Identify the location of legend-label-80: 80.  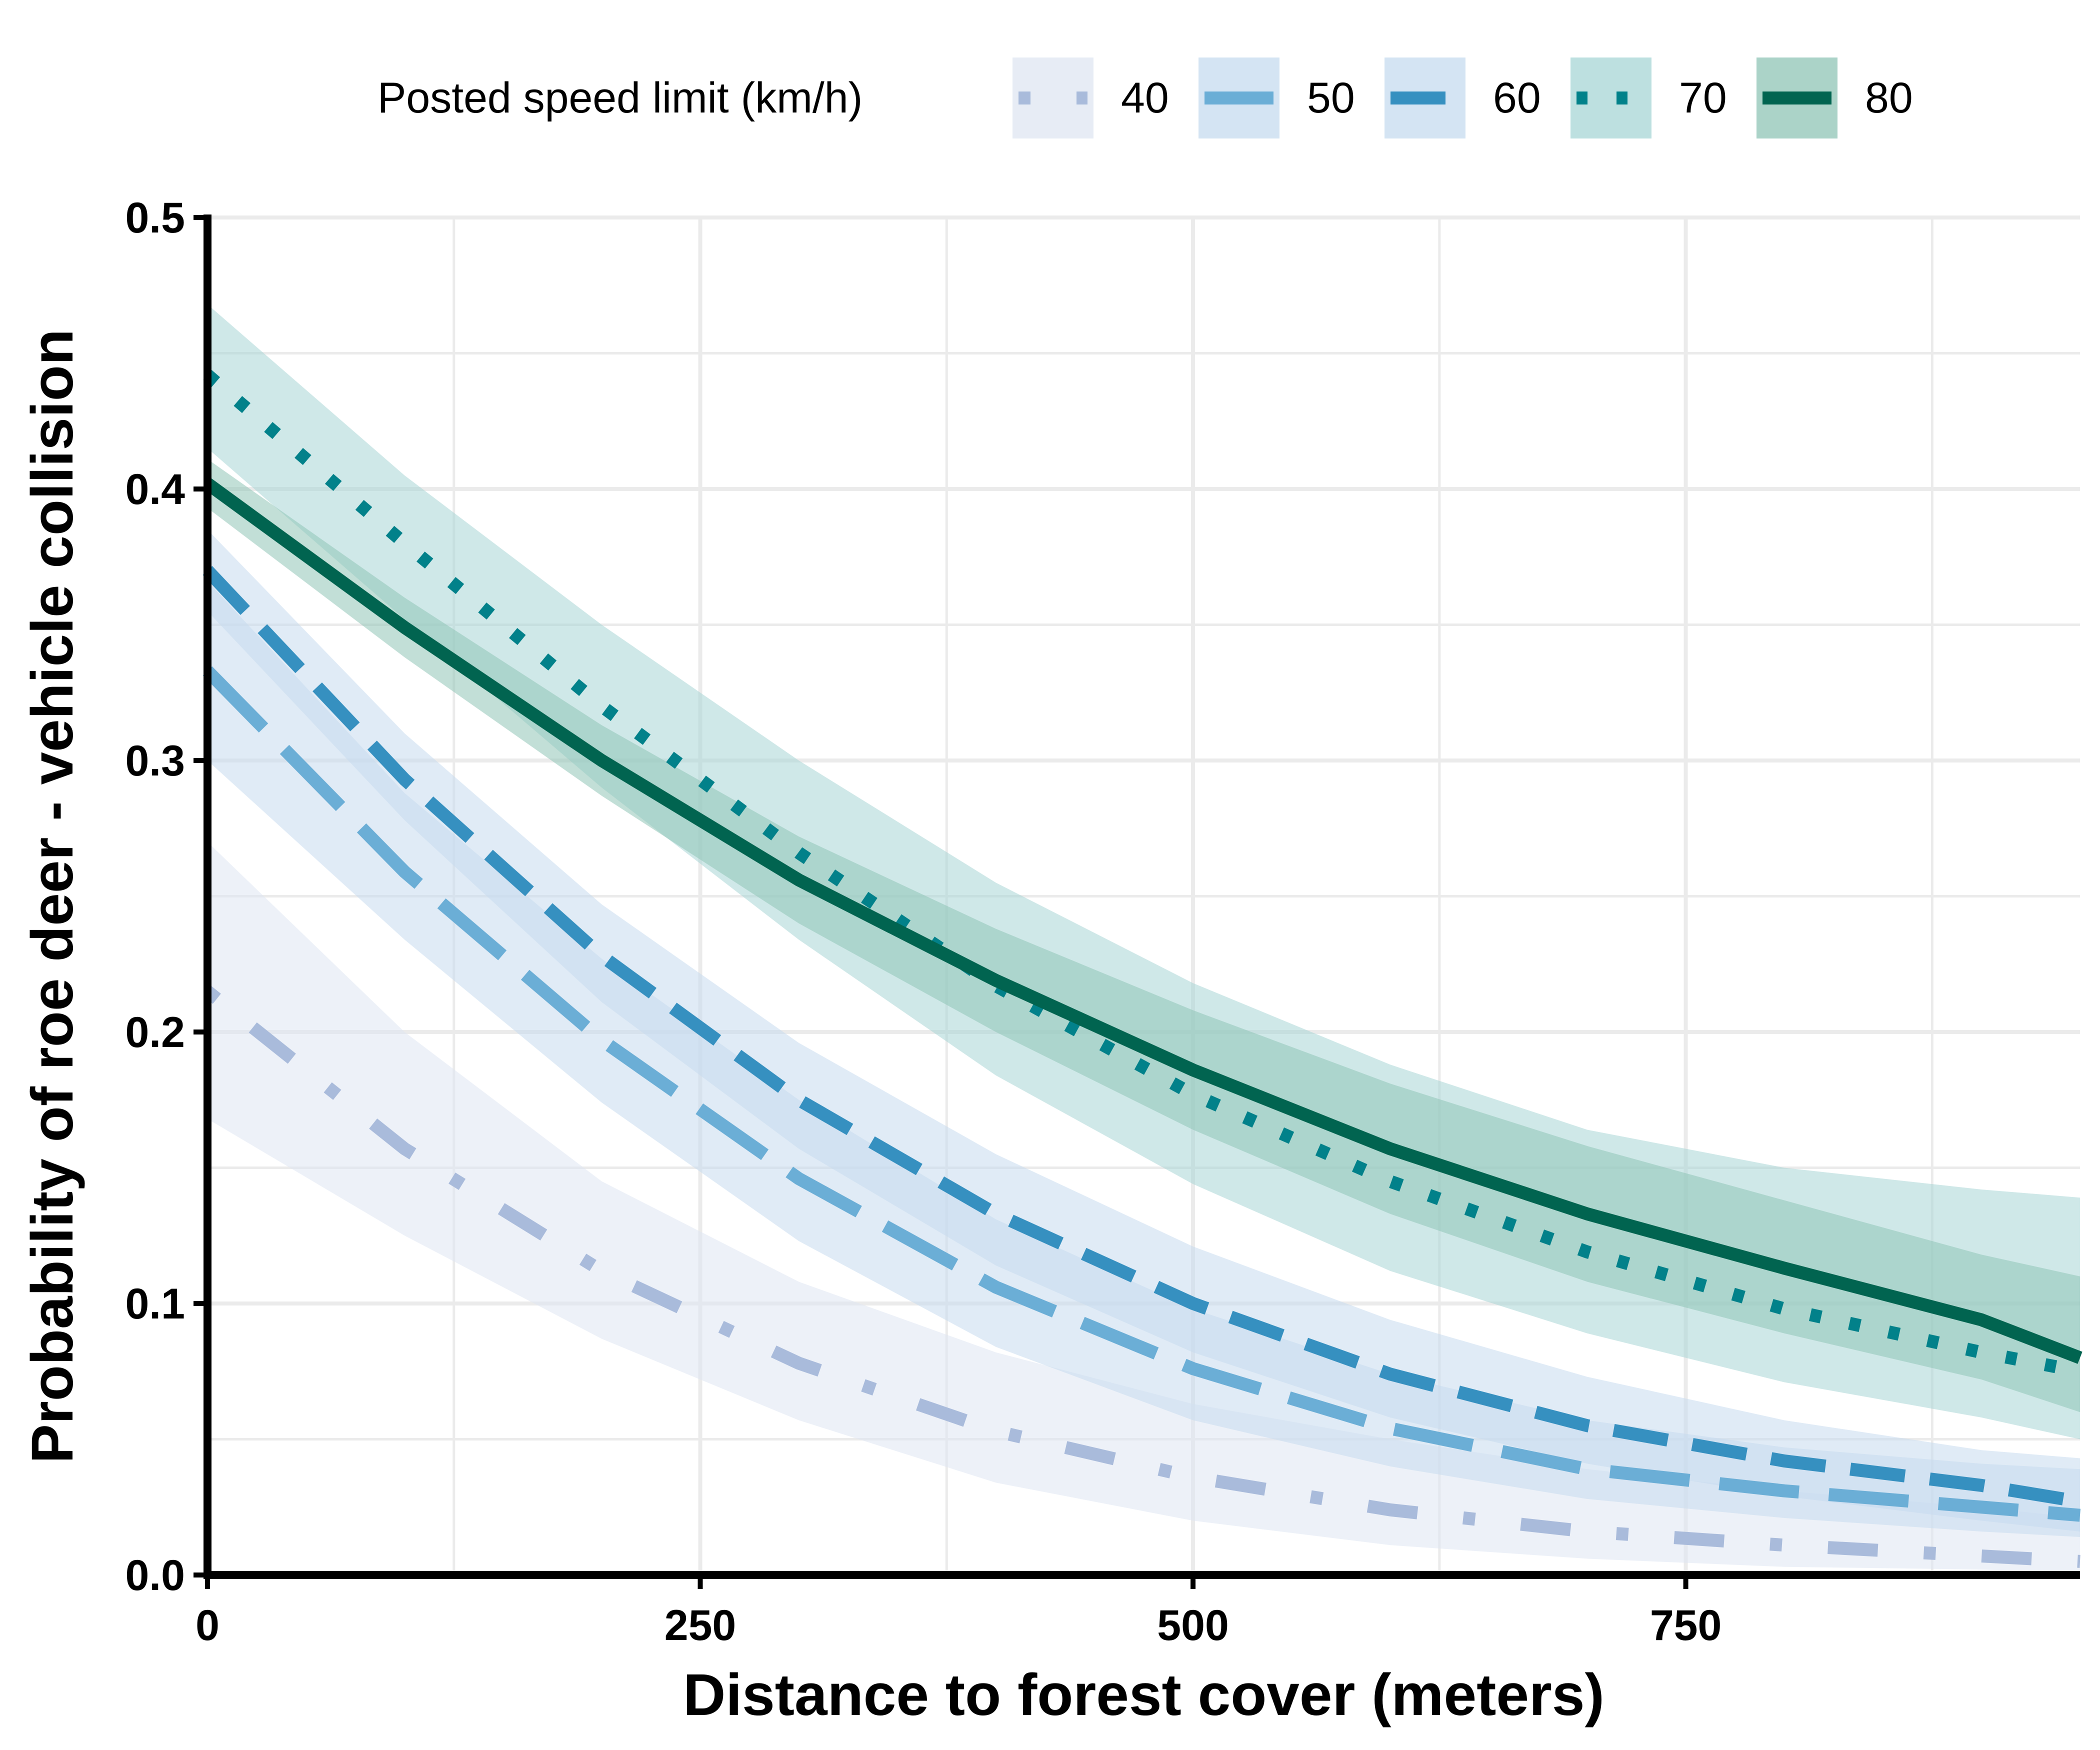
(1889, 98).